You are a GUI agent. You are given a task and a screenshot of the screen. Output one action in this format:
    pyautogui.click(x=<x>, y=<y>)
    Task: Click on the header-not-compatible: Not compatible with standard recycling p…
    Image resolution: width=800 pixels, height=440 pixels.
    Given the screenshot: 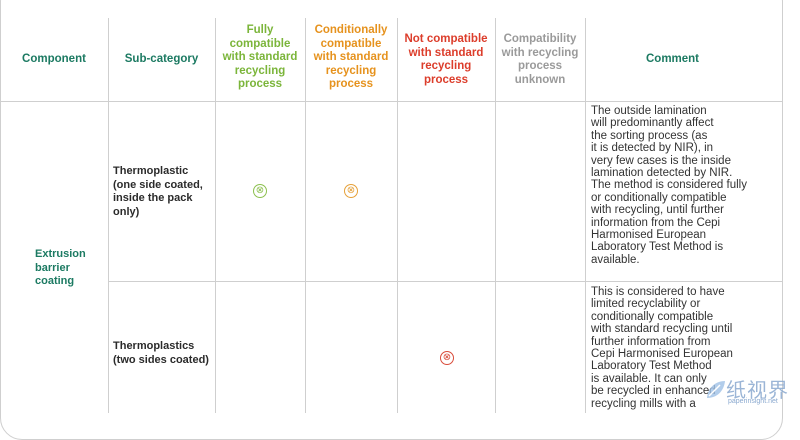 What is the action you would take?
    pyautogui.click(x=446, y=59)
    